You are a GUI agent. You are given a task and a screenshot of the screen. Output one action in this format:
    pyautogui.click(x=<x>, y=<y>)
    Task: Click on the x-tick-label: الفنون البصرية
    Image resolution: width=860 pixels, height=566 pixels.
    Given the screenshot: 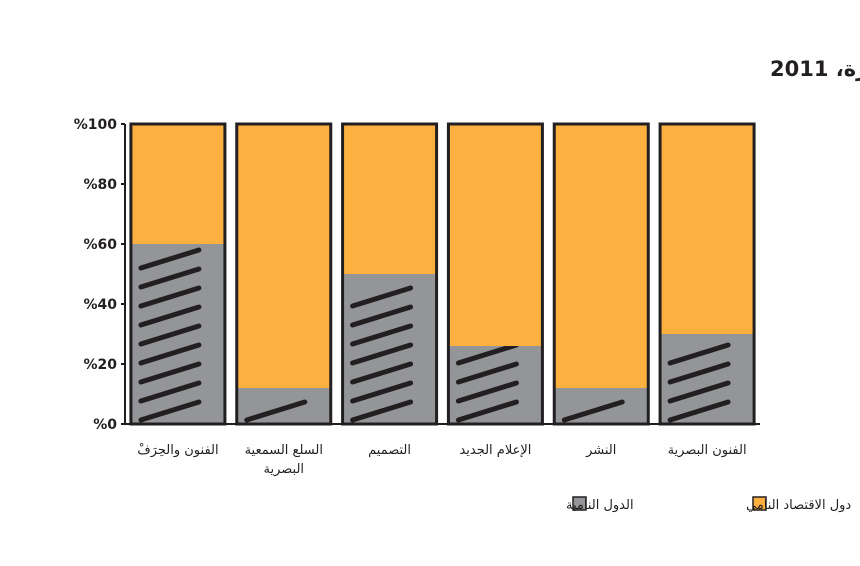 What is the action you would take?
    pyautogui.click(x=707, y=450)
    